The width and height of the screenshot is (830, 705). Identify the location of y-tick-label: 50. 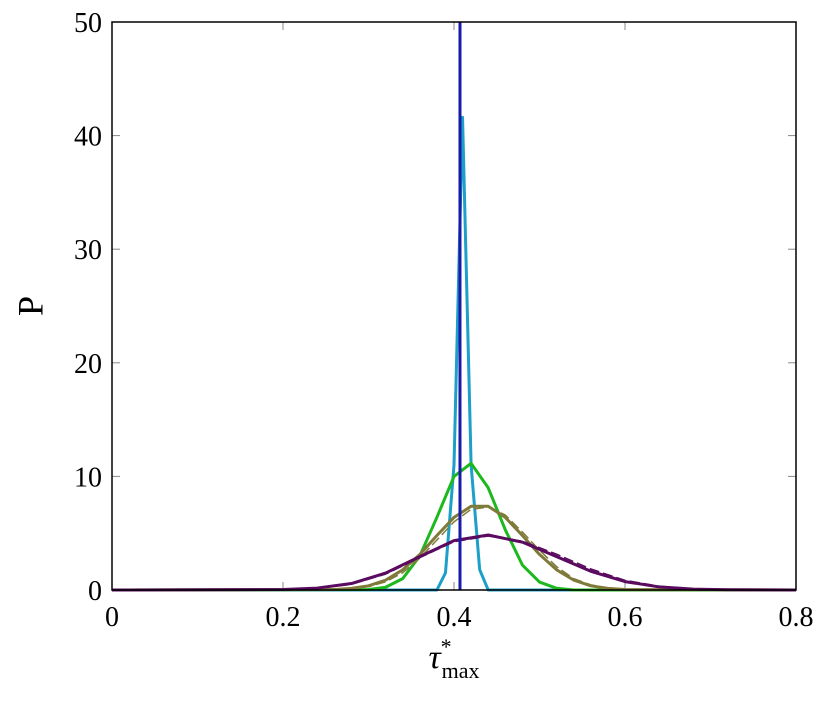
(88, 23).